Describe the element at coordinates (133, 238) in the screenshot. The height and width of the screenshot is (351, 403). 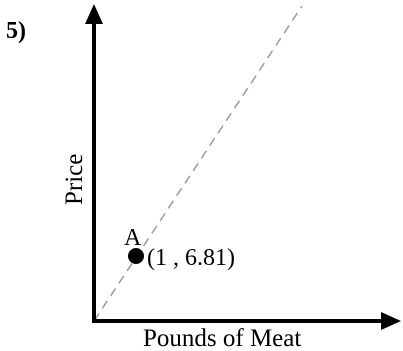
I see `point-a-label: A` at that location.